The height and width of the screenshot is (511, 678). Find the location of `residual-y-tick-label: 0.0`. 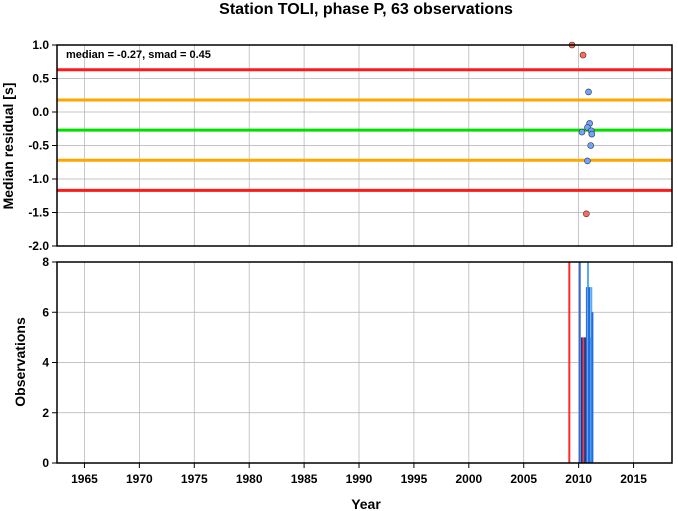

residual-y-tick-label: 0.0 is located at coordinates (40, 112).